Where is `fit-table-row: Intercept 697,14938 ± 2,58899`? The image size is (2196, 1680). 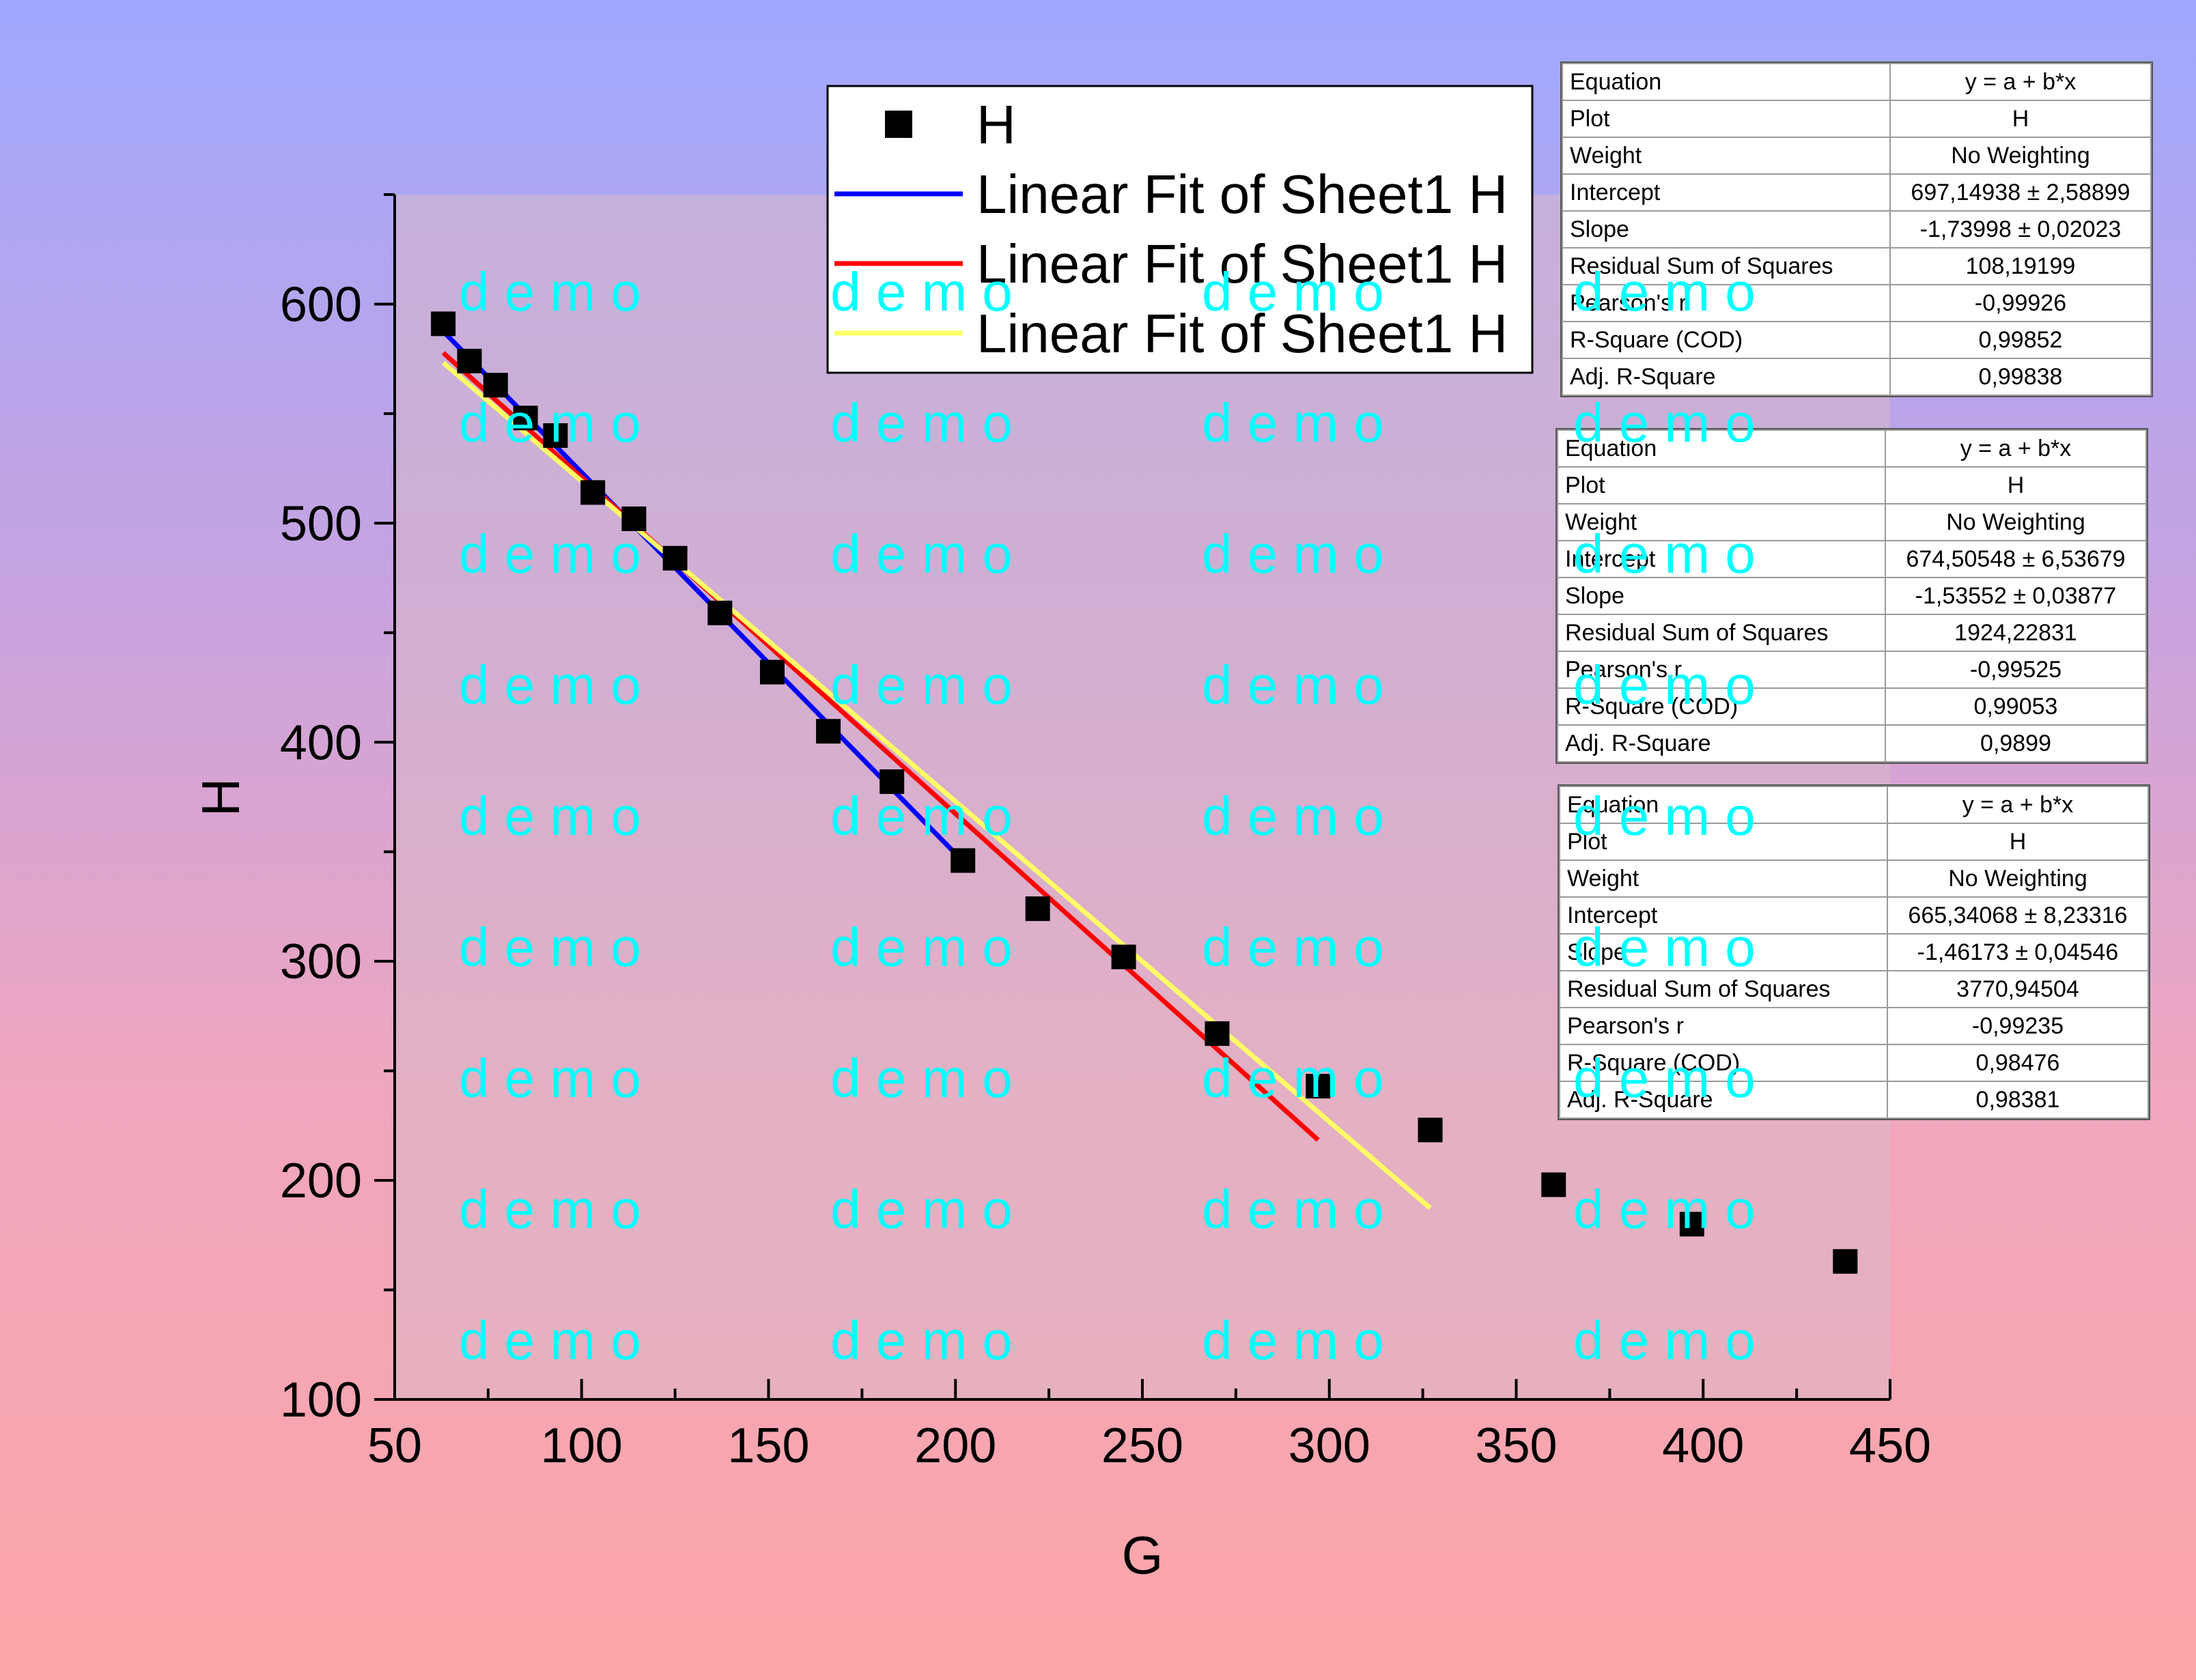
fit-table-row: Intercept 697,14938 ± 2,58899 is located at coordinates (1857, 192).